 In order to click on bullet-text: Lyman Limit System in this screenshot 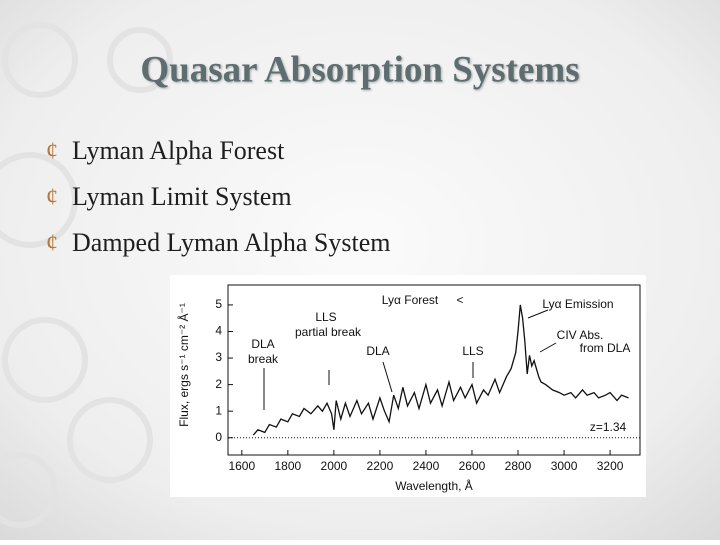, I will do `click(182, 196)`.